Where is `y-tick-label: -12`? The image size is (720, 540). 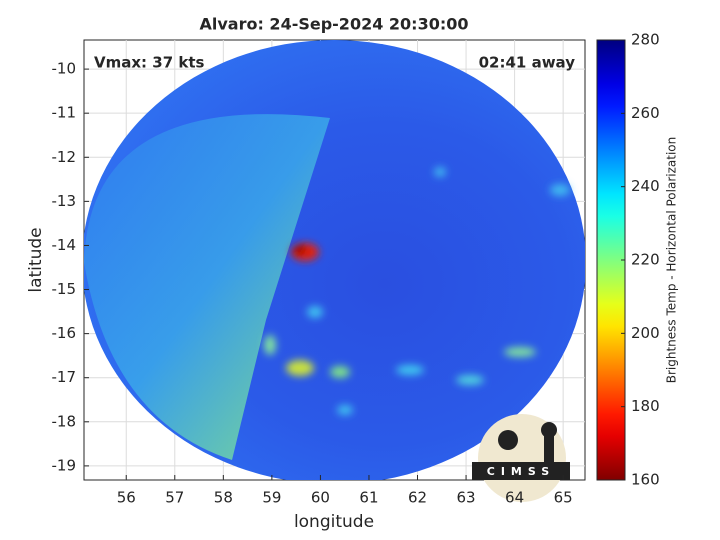
y-tick-label: -12 is located at coordinates (64, 157).